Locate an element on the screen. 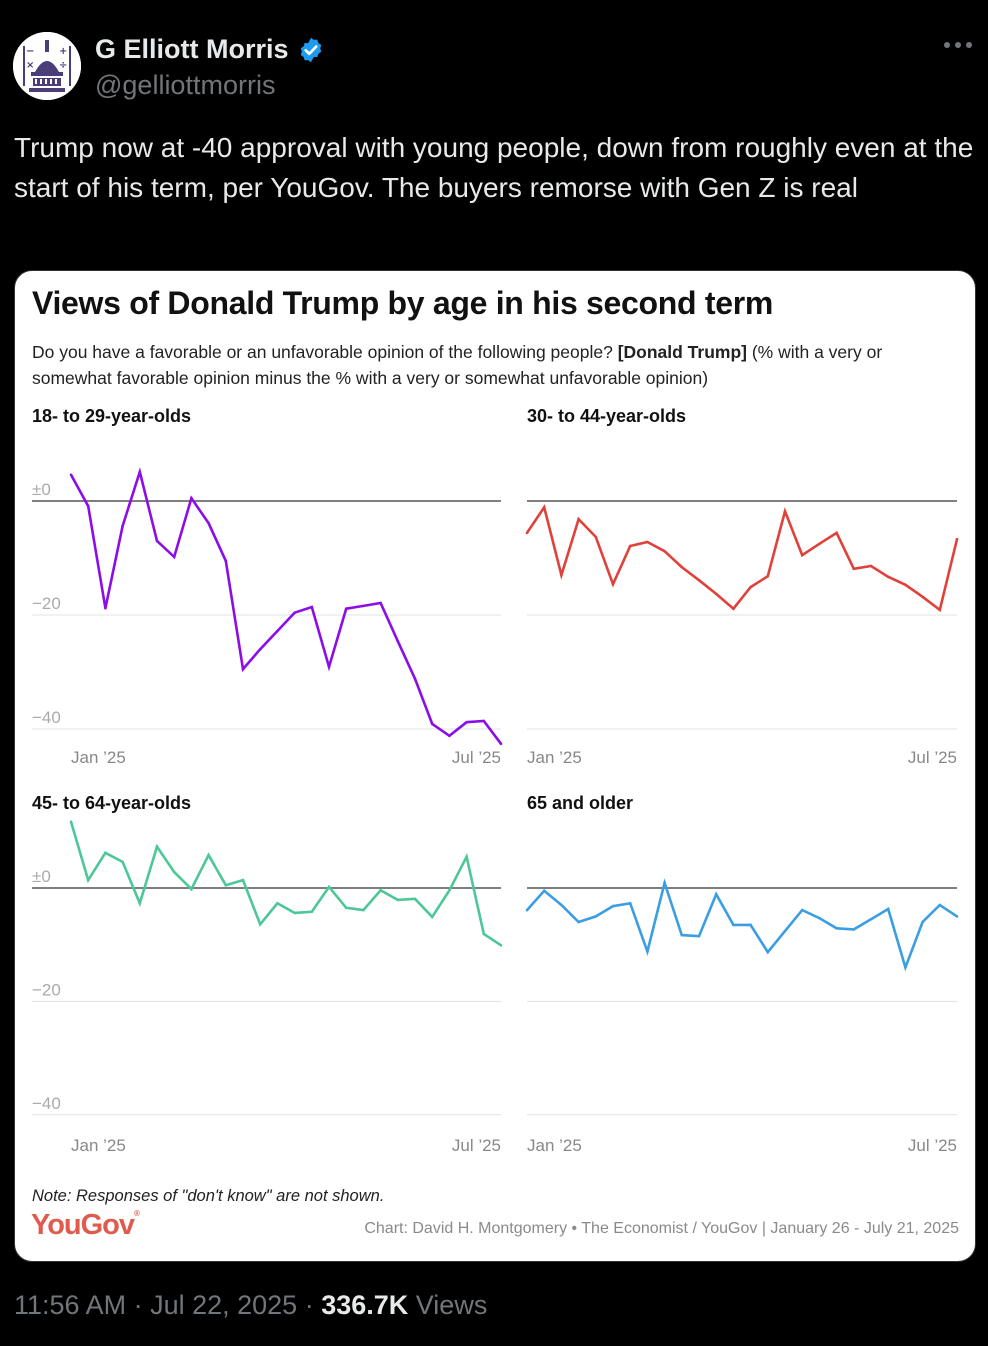  avatar: − × + ÷ is located at coordinates (47, 66).